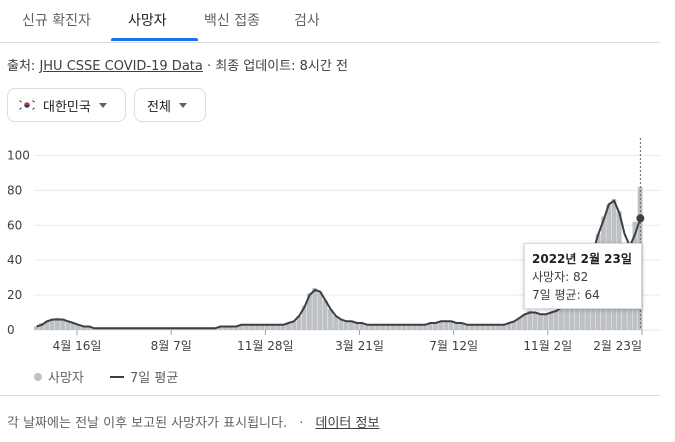  What do you see at coordinates (121, 66) in the screenshot?
I see `source-link: JHU CSSE COVID-19 Data` at bounding box center [121, 66].